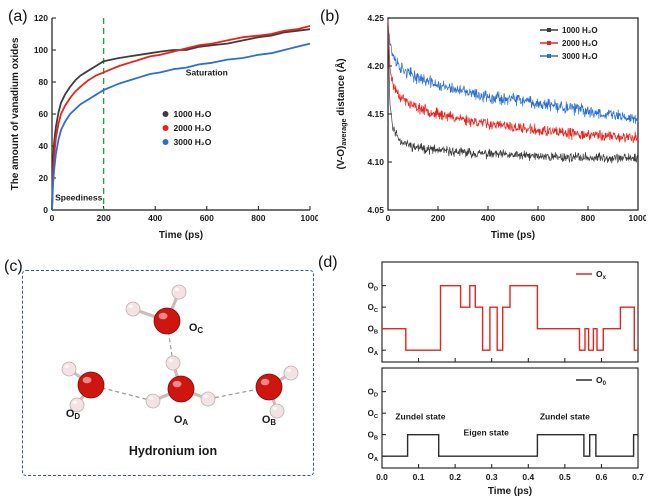  What do you see at coordinates (79, 197) in the screenshot?
I see `svg-text: Speediness` at bounding box center [79, 197].